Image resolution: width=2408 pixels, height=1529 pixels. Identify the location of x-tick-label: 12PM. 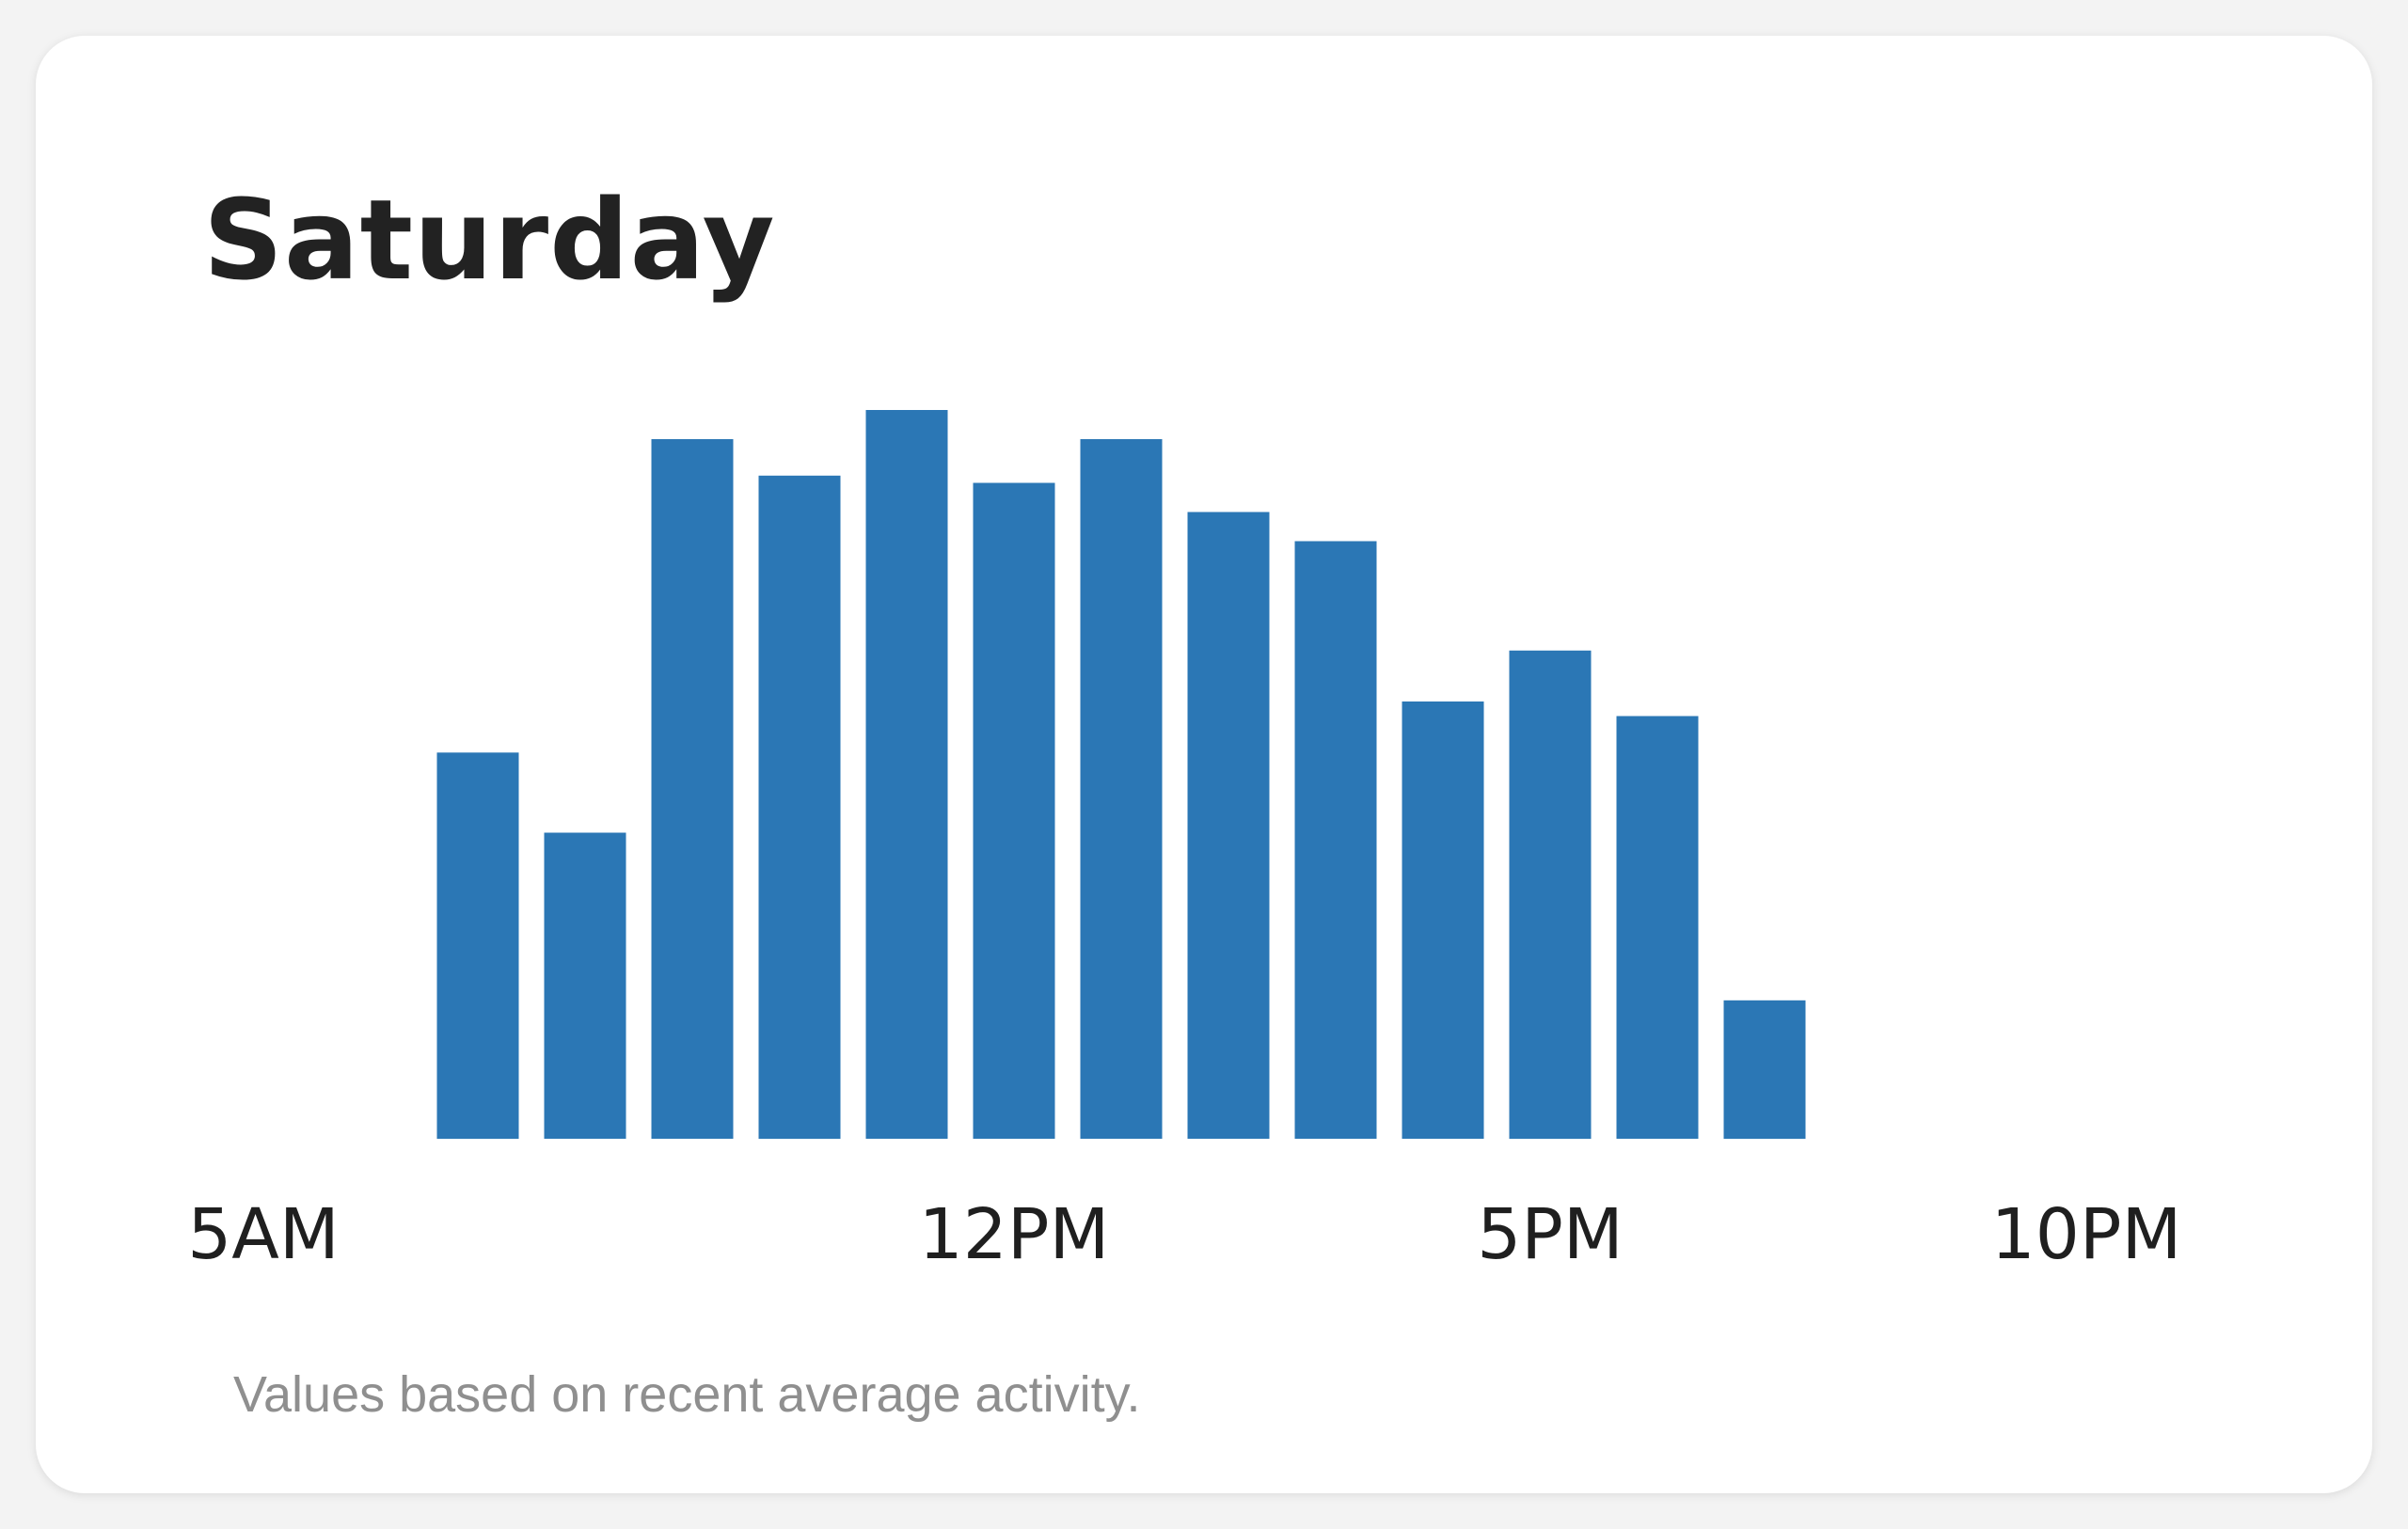
(1015, 1235).